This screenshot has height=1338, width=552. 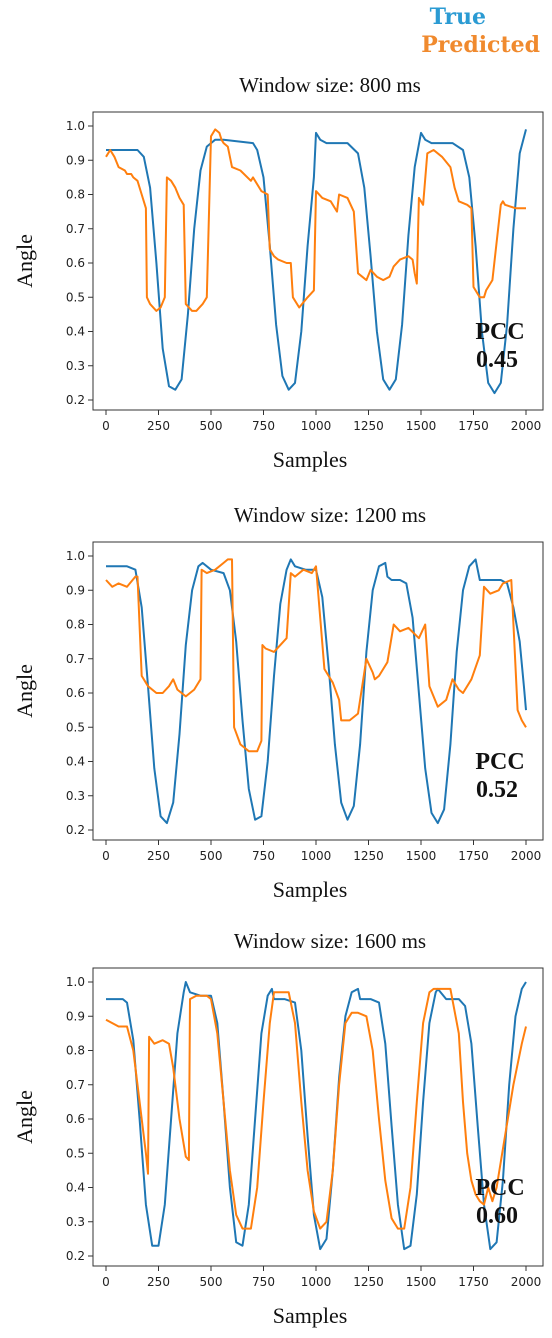 I want to click on legend-true-label: True, so click(x=457, y=17).